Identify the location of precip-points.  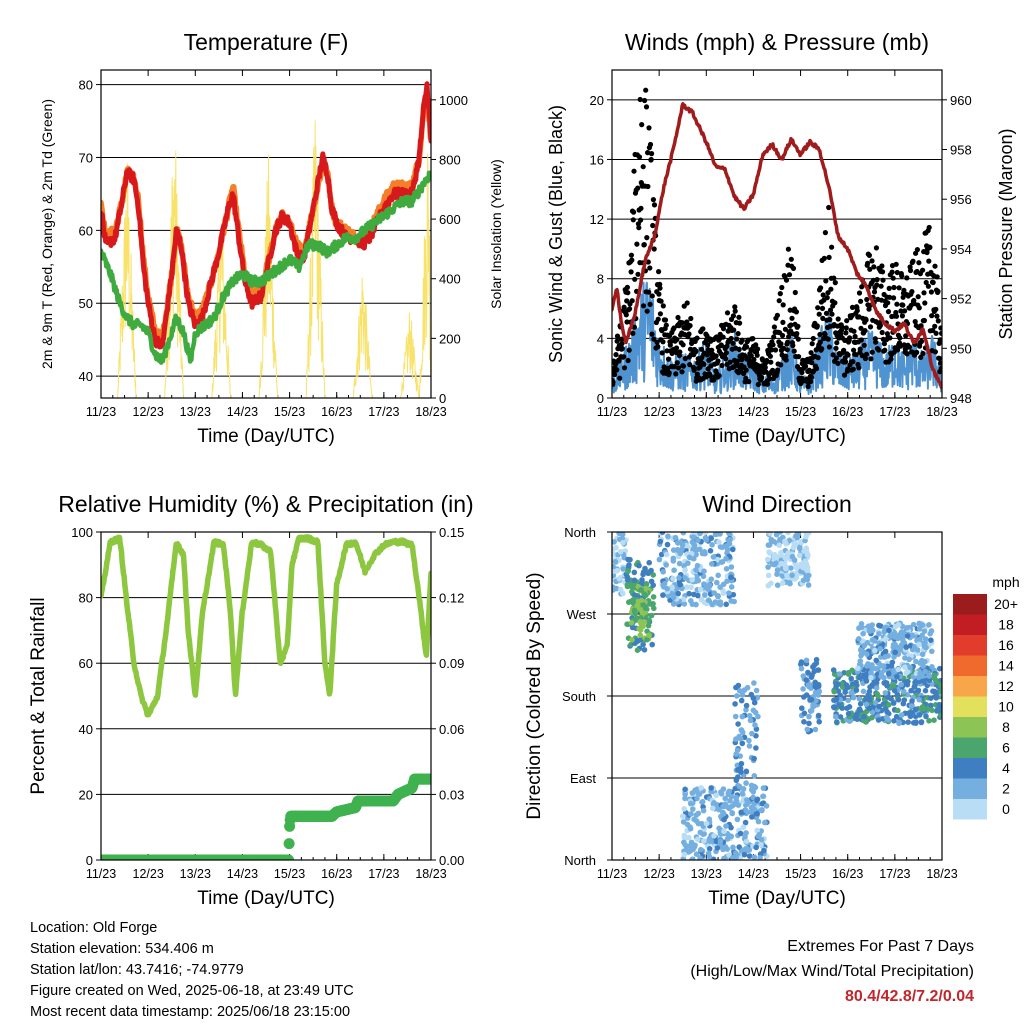
(266, 816).